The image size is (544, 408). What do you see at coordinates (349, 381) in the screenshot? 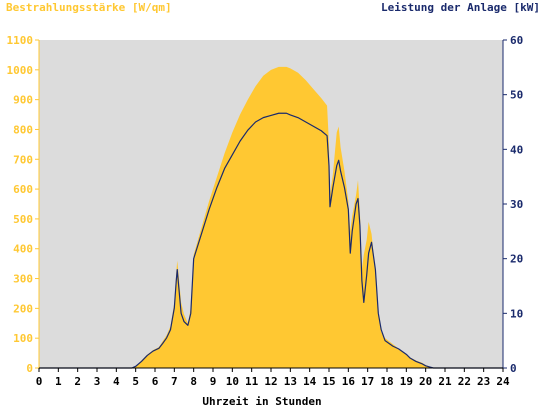
I see `x-tick-label: 16` at bounding box center [349, 381].